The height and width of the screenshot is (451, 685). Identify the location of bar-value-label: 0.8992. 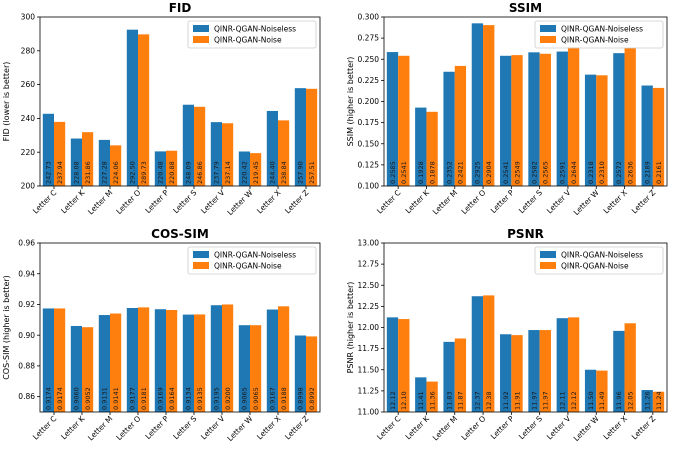
(312, 398).